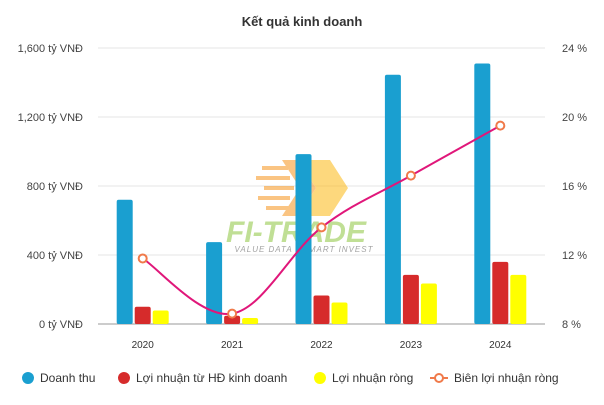  I want to click on legend-label: Lợi nhuận ròng, so click(372, 378).